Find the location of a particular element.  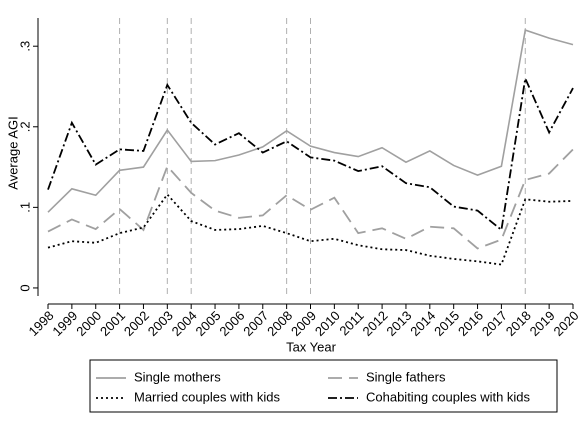

x-tick-label: 2001 is located at coordinates (112, 323).